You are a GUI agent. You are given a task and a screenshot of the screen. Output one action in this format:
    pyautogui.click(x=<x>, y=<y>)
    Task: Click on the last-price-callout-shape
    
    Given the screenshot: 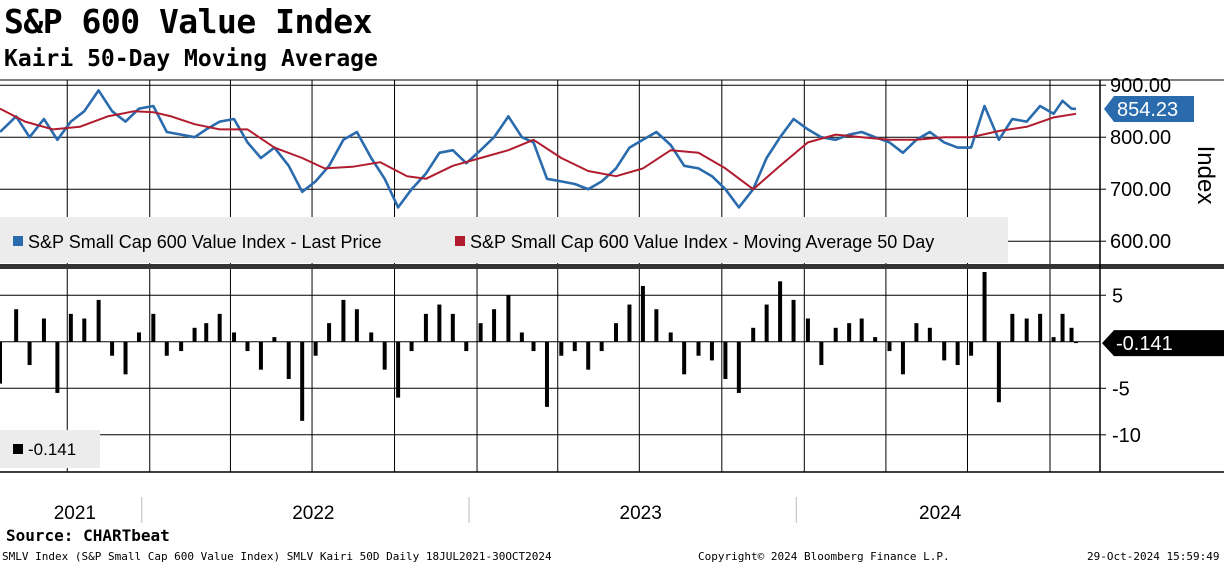 What is the action you would take?
    pyautogui.click(x=1149, y=109)
    